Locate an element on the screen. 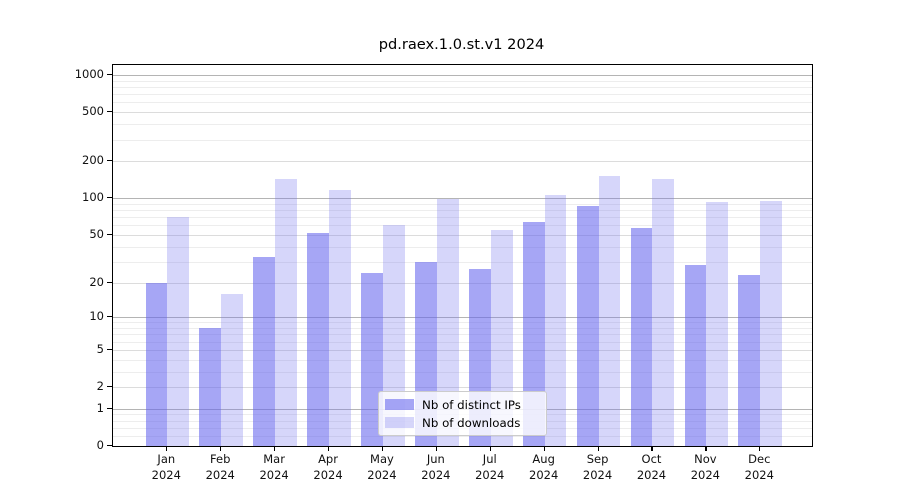 Image resolution: width=900 pixels, height=500 pixels. legend-label-distinct-ips: Nb of distinct IPs is located at coordinates (471, 404).